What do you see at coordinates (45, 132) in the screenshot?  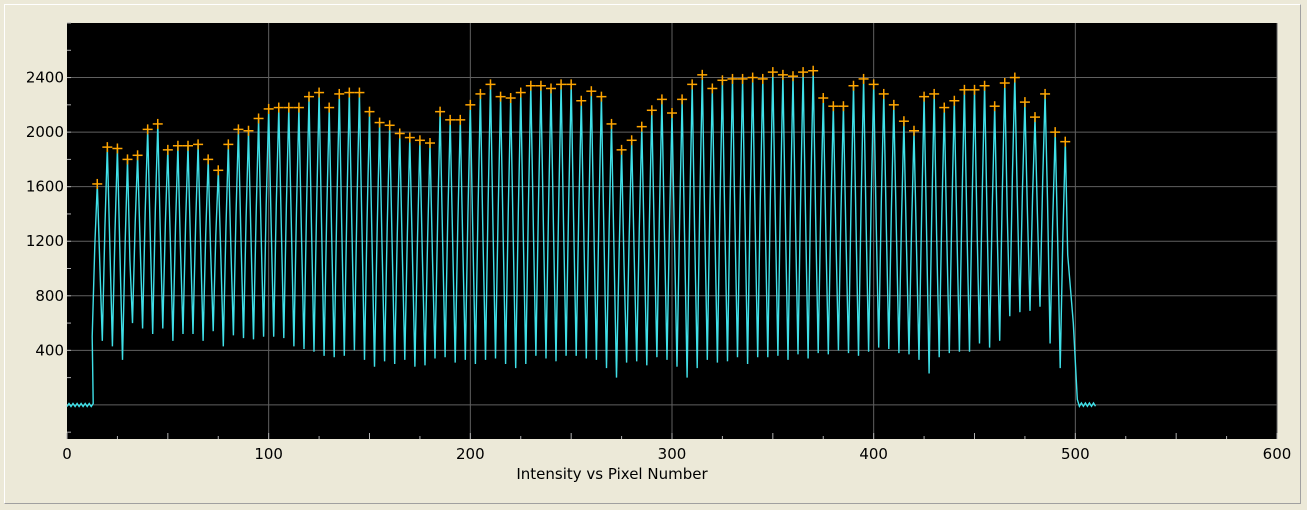 I see `y-tick-label: 2000` at bounding box center [45, 132].